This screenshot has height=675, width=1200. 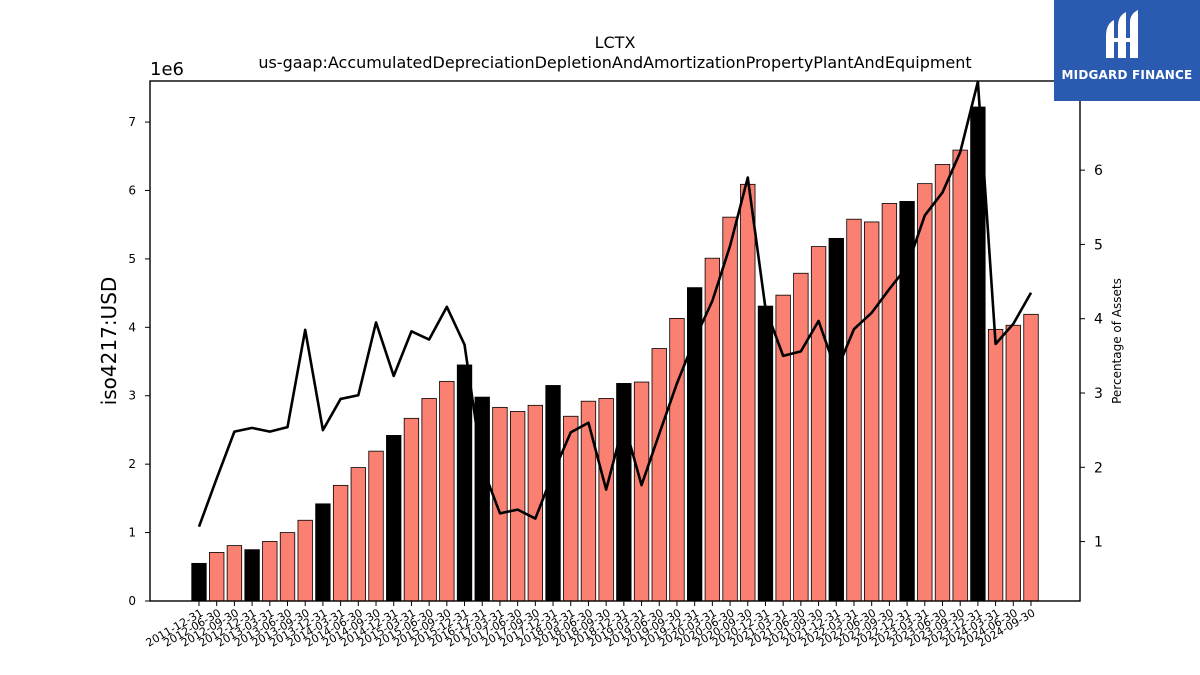 What do you see at coordinates (1098, 543) in the screenshot?
I see `y2-tick-label: 1` at bounding box center [1098, 543].